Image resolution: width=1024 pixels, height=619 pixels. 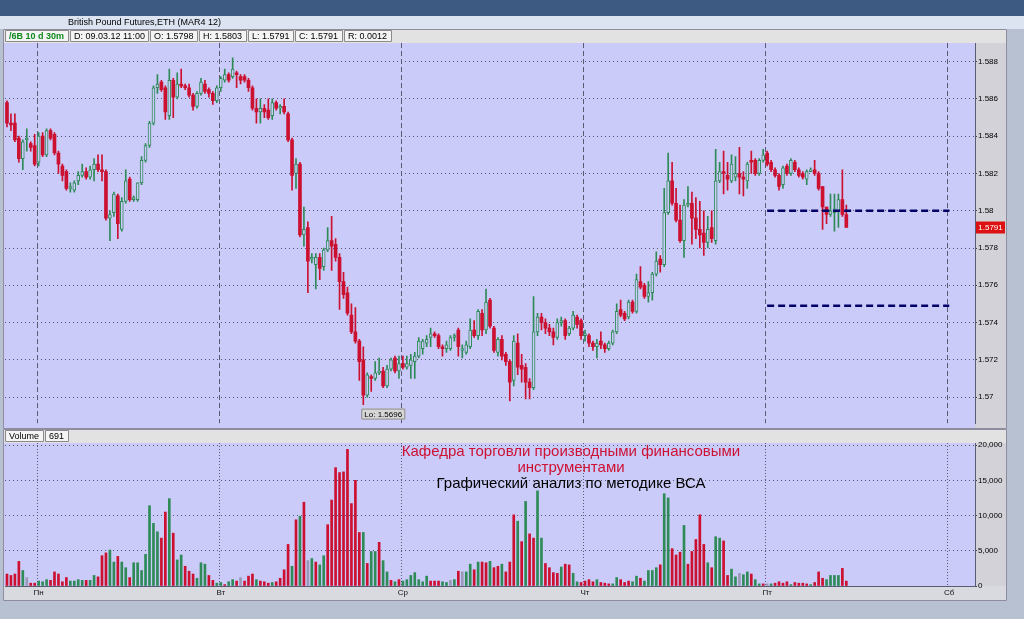 I want to click on y-tick-label: 1.576, so click(x=988, y=285).